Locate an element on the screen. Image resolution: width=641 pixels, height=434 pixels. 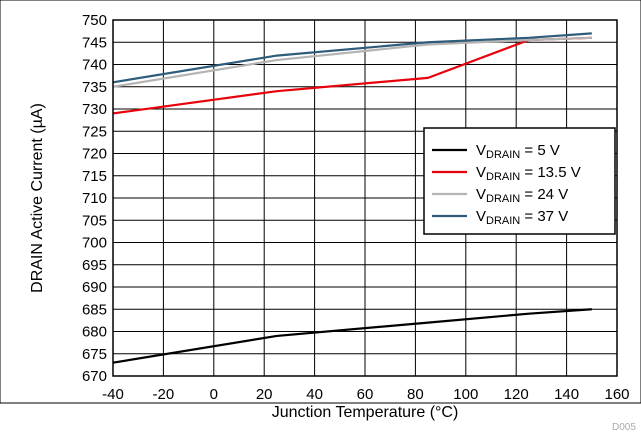
legend-entry: VDRAIN = 24 V is located at coordinates (522, 195).